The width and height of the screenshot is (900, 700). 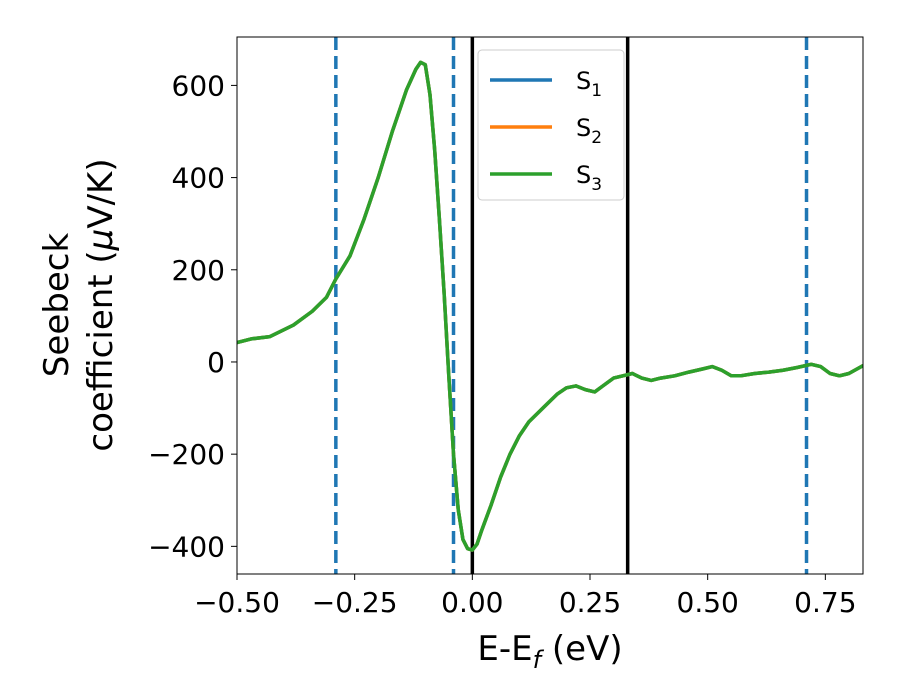 What do you see at coordinates (590, 602) in the screenshot?
I see `x-tick-label: 0.25` at bounding box center [590, 602].